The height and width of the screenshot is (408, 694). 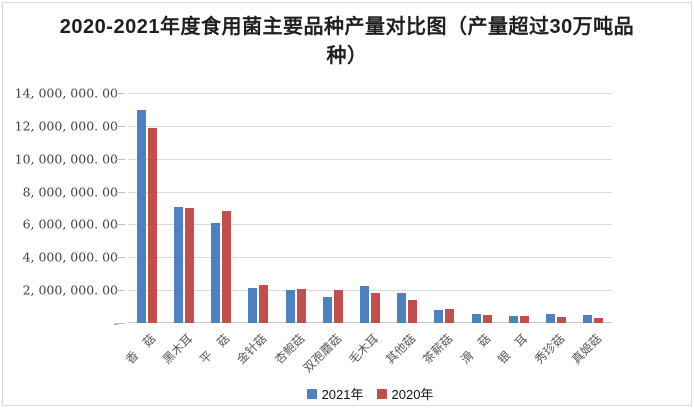 I want to click on category-7: 毛木耳, so click(x=367, y=230).